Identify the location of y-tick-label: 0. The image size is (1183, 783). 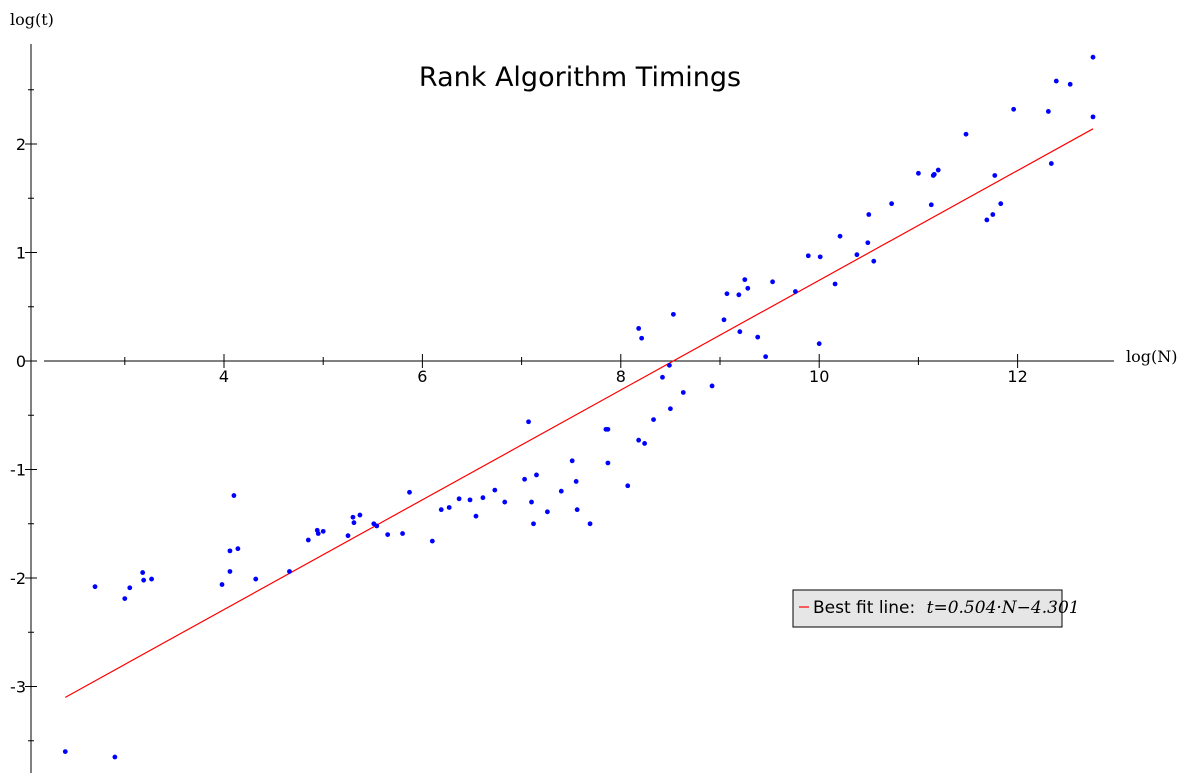
(21, 361).